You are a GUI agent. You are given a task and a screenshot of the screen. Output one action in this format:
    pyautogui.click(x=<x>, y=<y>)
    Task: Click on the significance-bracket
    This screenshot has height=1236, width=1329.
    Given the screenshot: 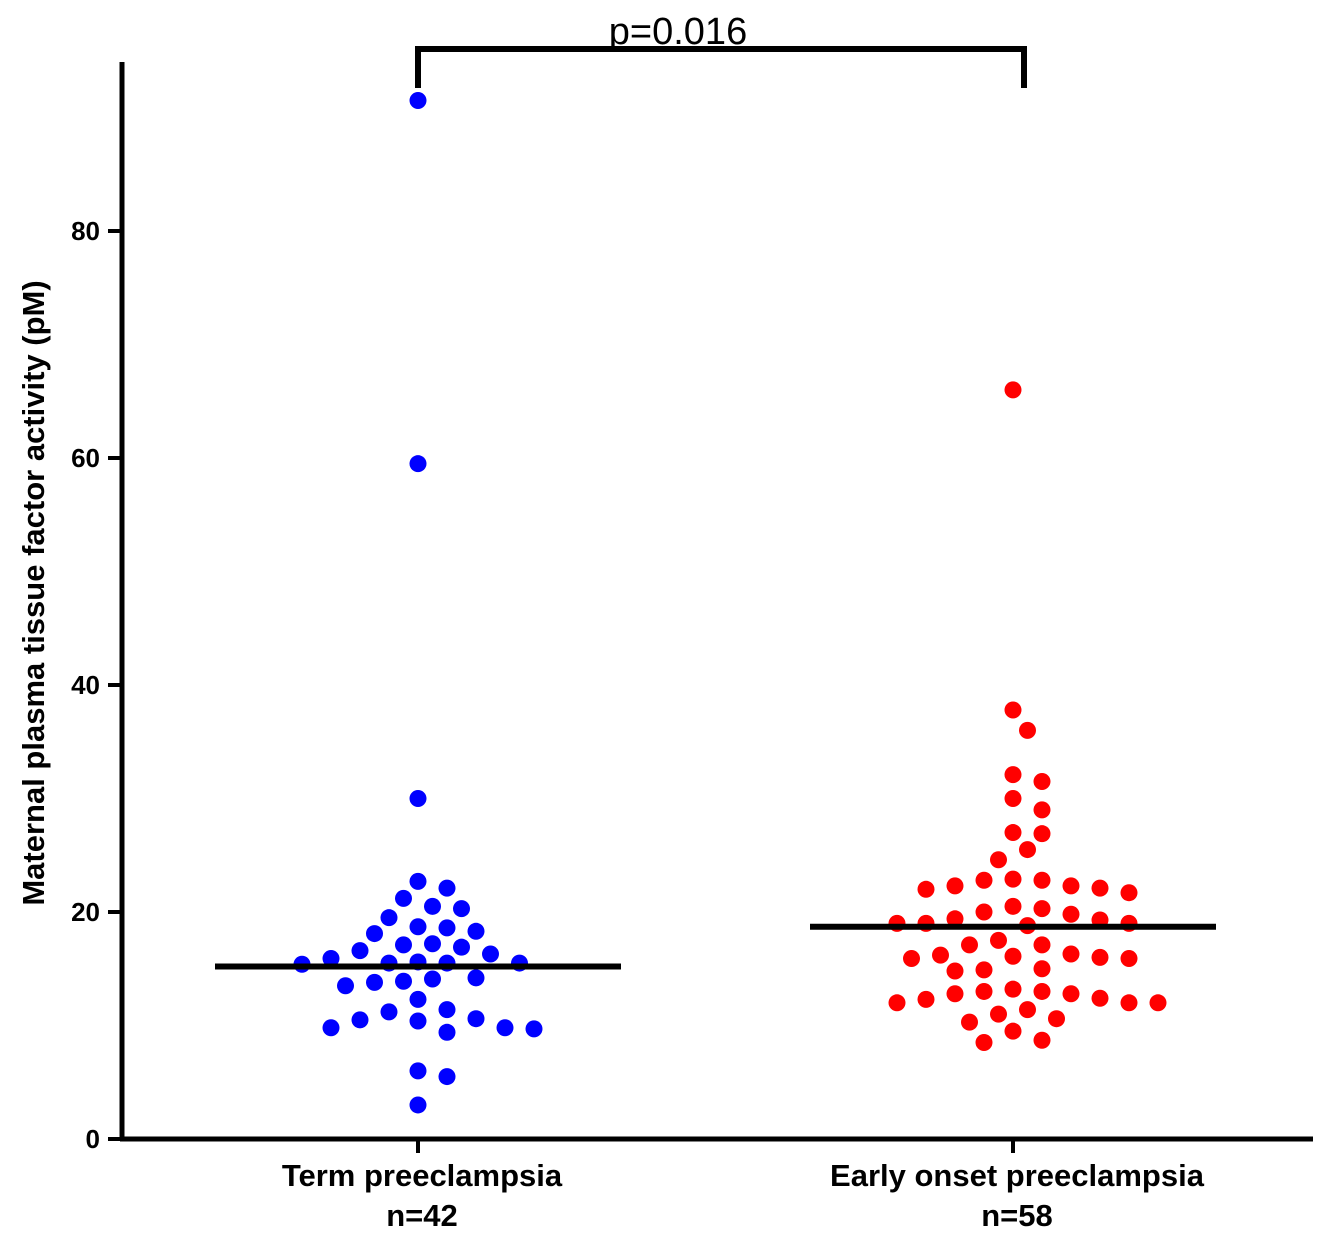 What is the action you would take?
    pyautogui.click(x=721, y=67)
    